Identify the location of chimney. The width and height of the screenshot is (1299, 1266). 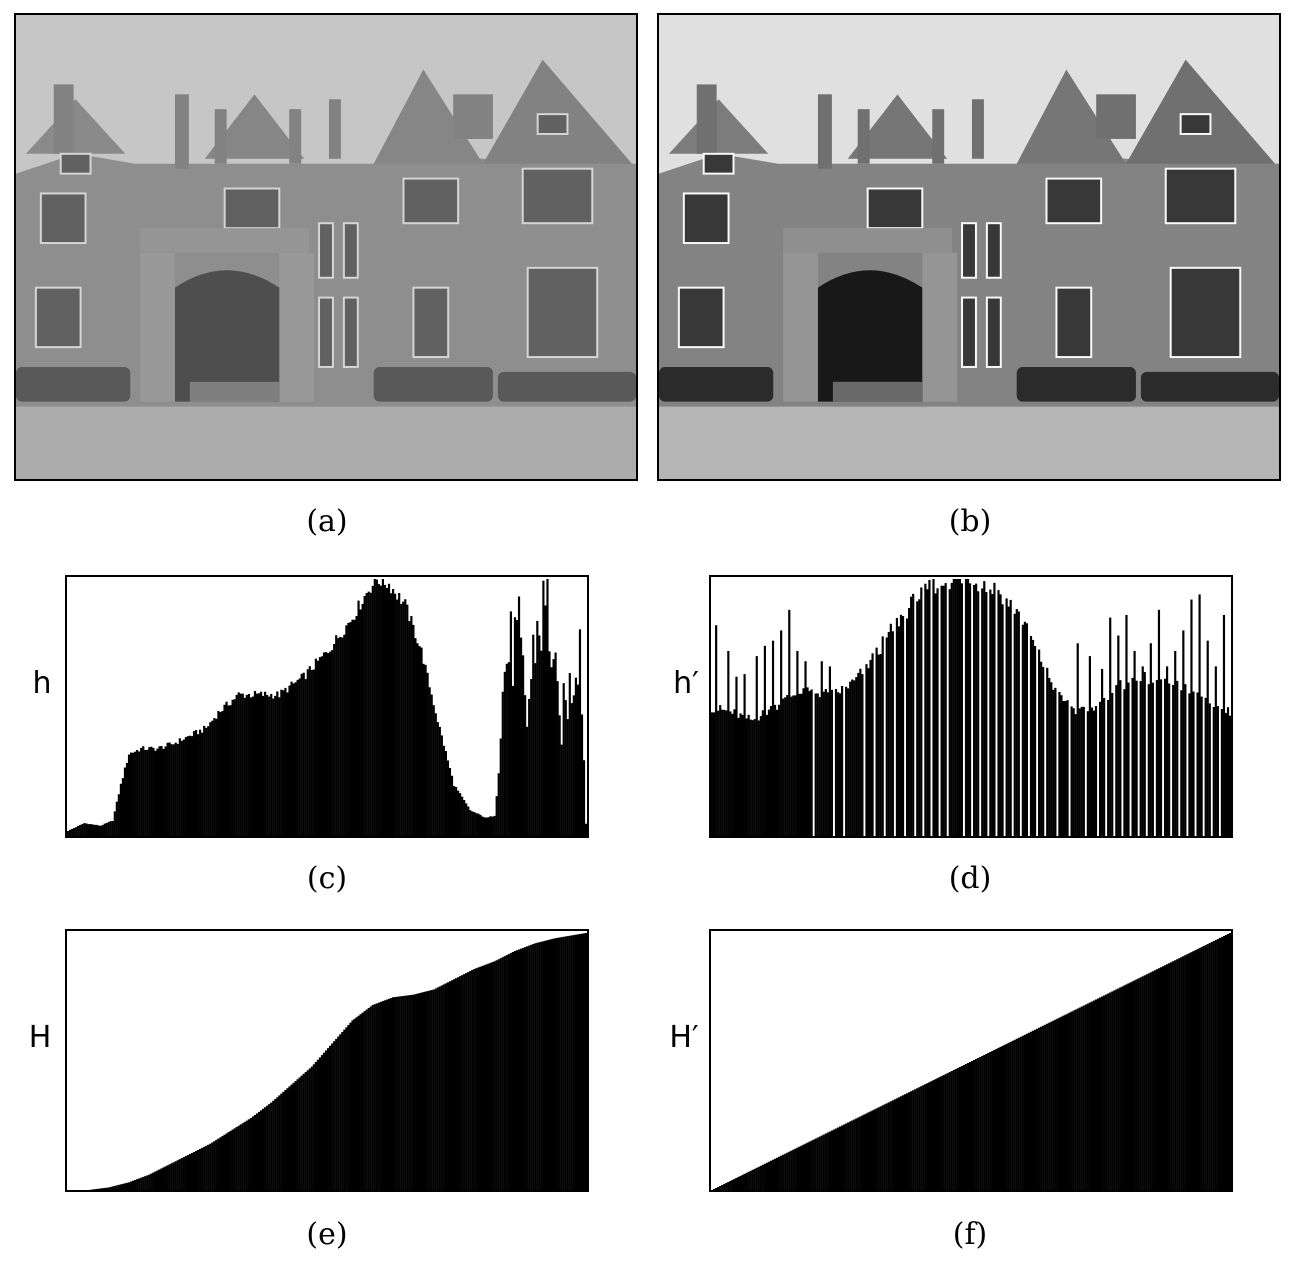
(863, 136).